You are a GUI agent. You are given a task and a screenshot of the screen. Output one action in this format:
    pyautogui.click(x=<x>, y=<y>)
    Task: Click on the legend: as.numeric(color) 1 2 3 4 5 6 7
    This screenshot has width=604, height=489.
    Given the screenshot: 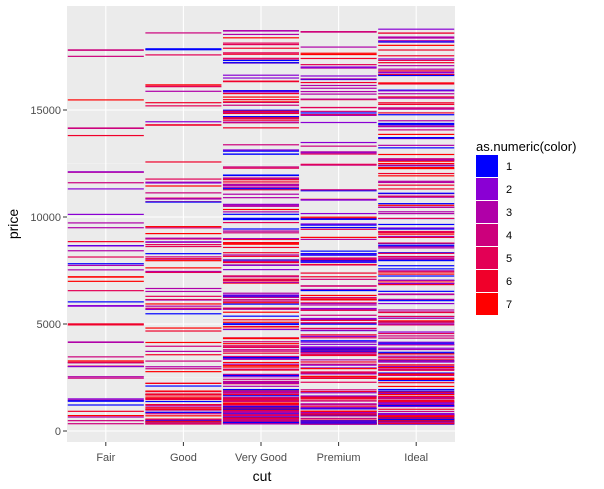 What is the action you would take?
    pyautogui.click(x=526, y=227)
    